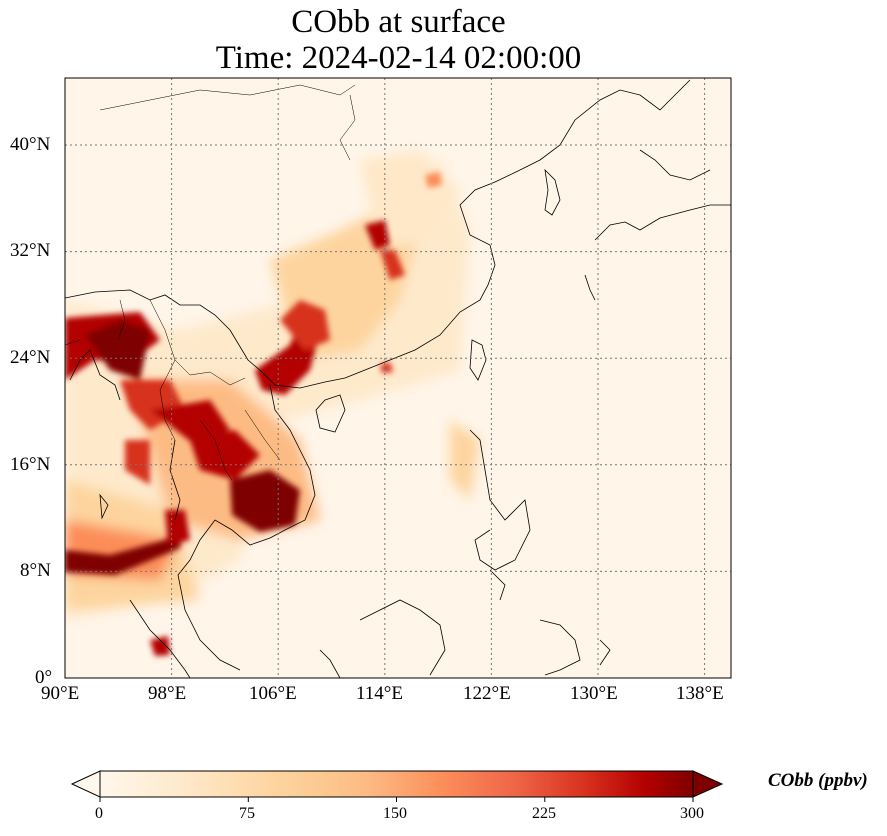 The height and width of the screenshot is (836, 887). What do you see at coordinates (30, 144) in the screenshot?
I see `lat-tick-label: 40°N` at bounding box center [30, 144].